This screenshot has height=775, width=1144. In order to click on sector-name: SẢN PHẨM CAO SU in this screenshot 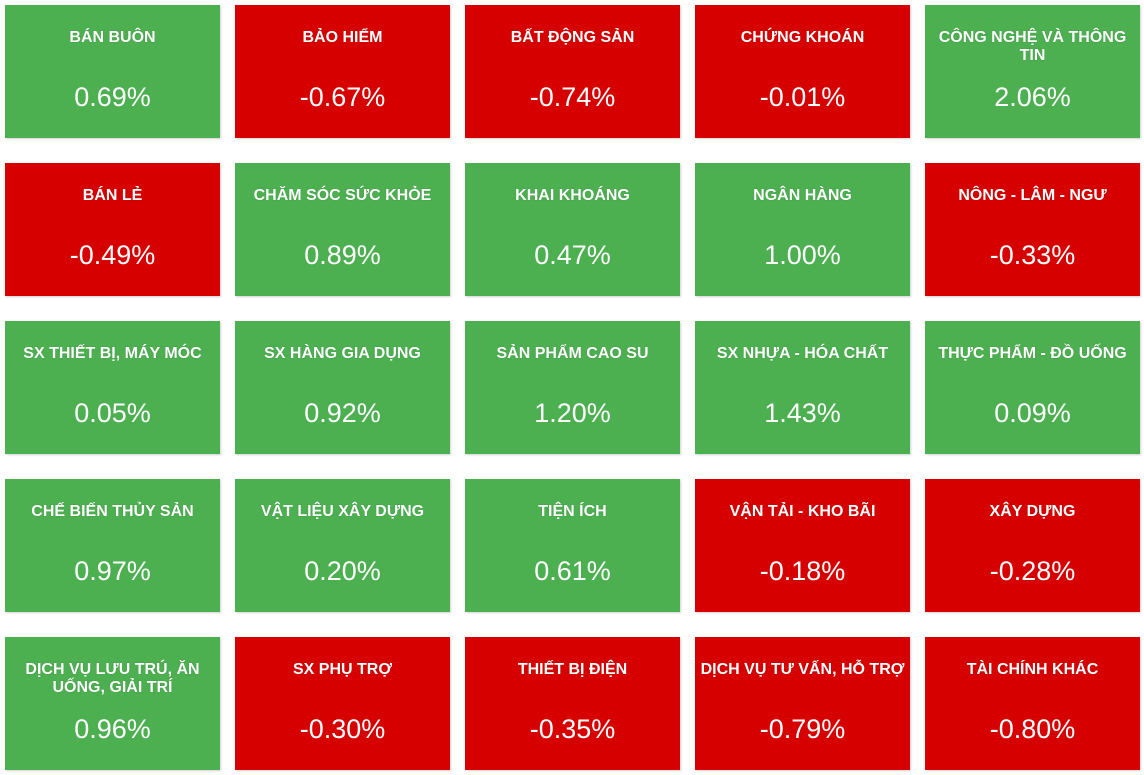, I will do `click(572, 353)`.